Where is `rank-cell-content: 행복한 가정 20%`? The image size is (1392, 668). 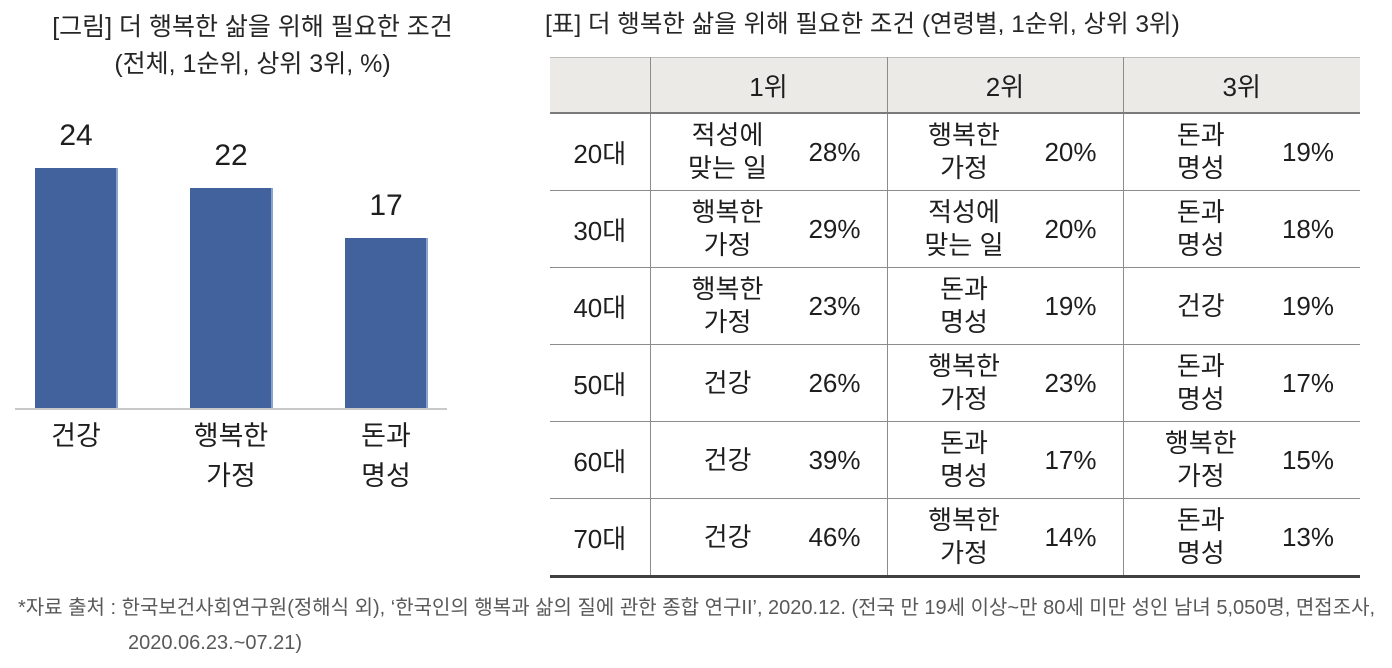 rank-cell-content: 행복한 가정 20% is located at coordinates (1005, 152).